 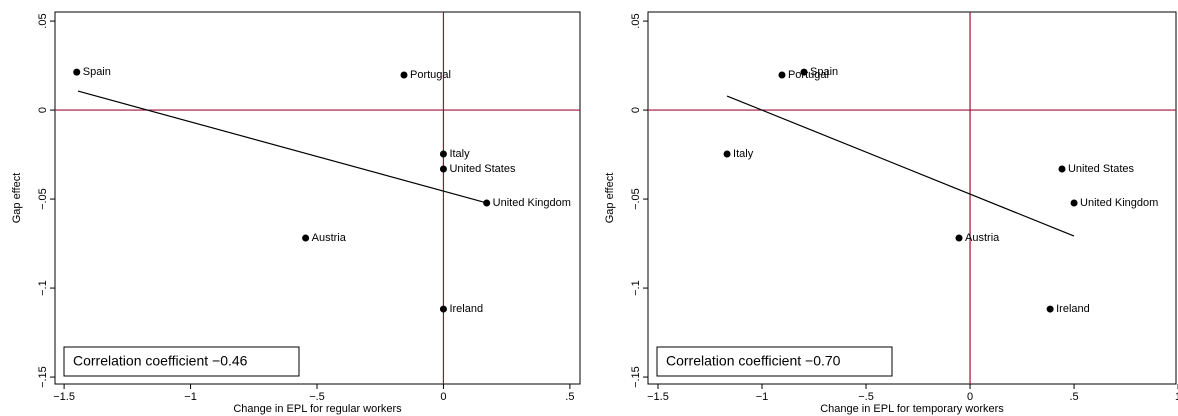 What do you see at coordinates (753, 361) in the screenshot?
I see `annotation: Correlation coefficient −0.70` at bounding box center [753, 361].